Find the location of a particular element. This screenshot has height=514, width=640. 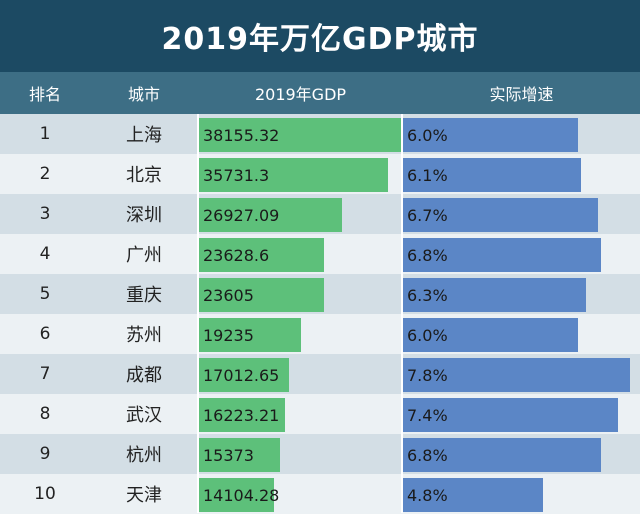

table-row: 8 武汉 16223.21 7.4% is located at coordinates (320, 414).